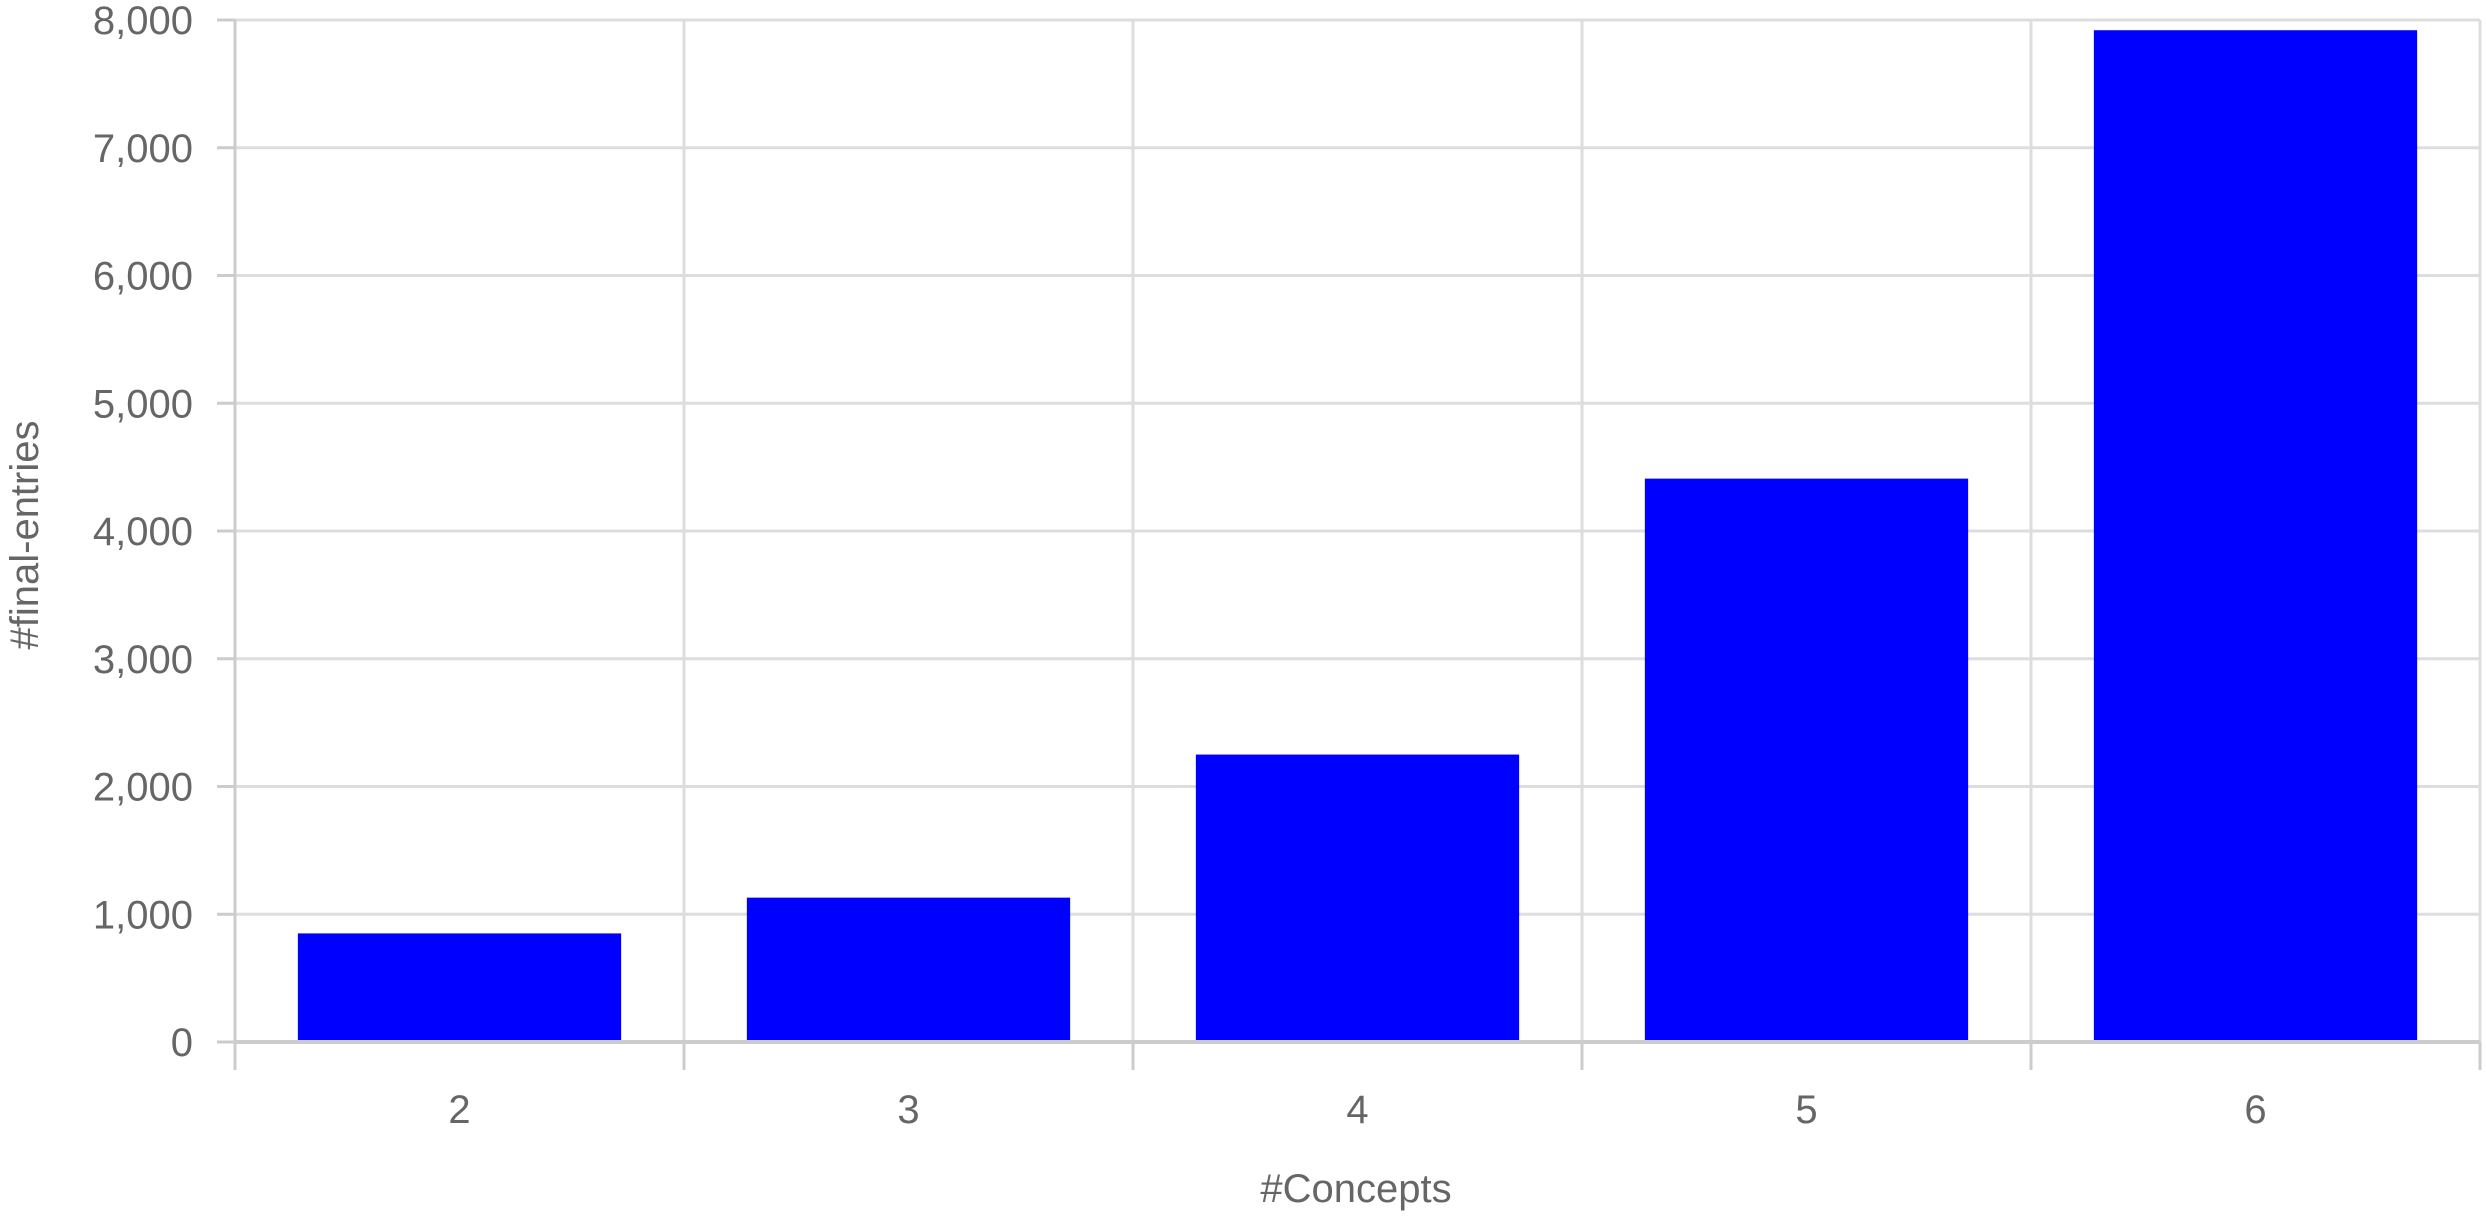  I want to click on y-axis-title: #final-entries, so click(25, 534).